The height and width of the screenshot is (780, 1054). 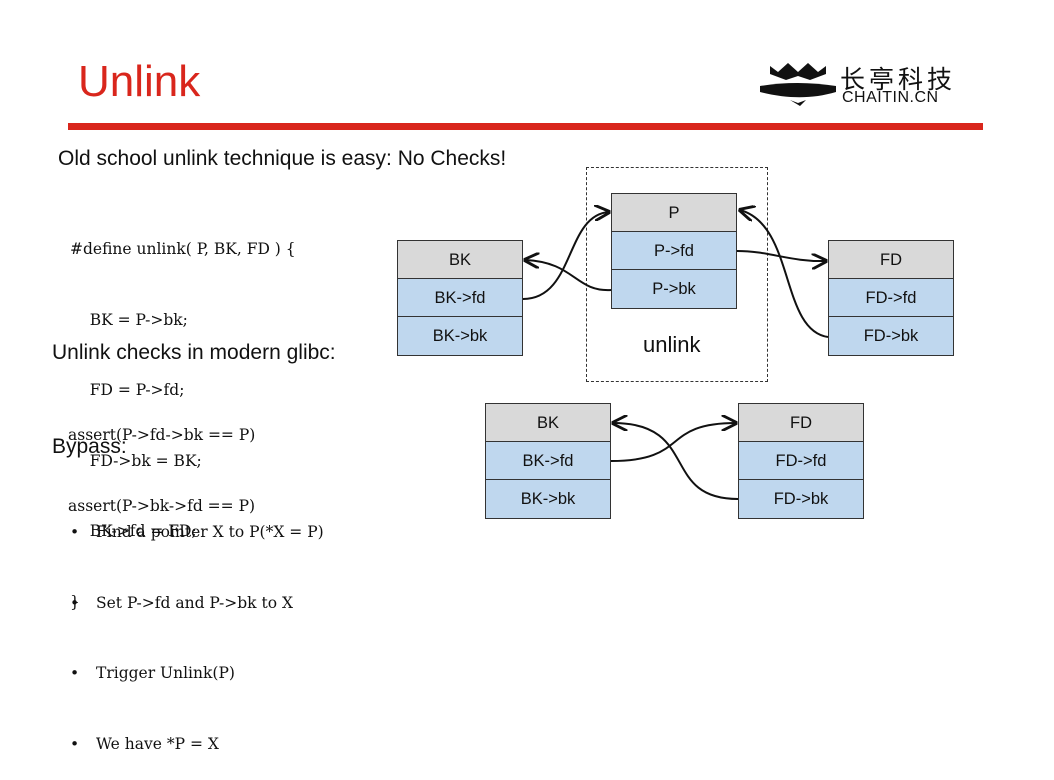 I want to click on chunk-header: P, so click(x=674, y=213).